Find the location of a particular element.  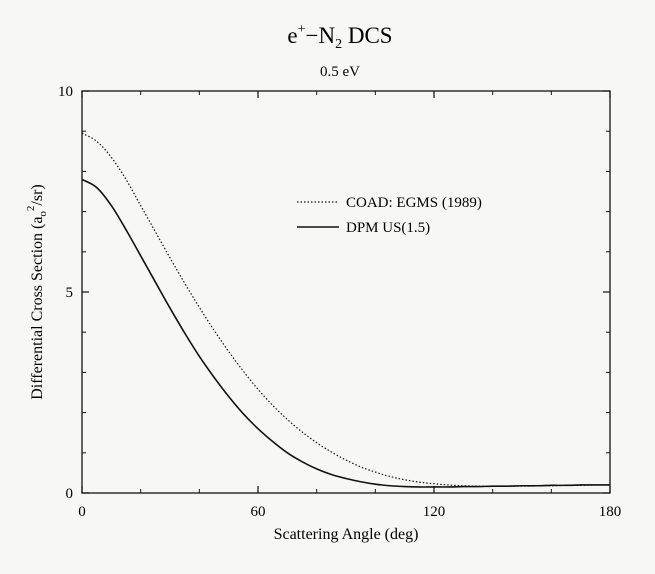

legend: COAD: EGMS (1989) DPM US(1.5) is located at coordinates (389, 215).